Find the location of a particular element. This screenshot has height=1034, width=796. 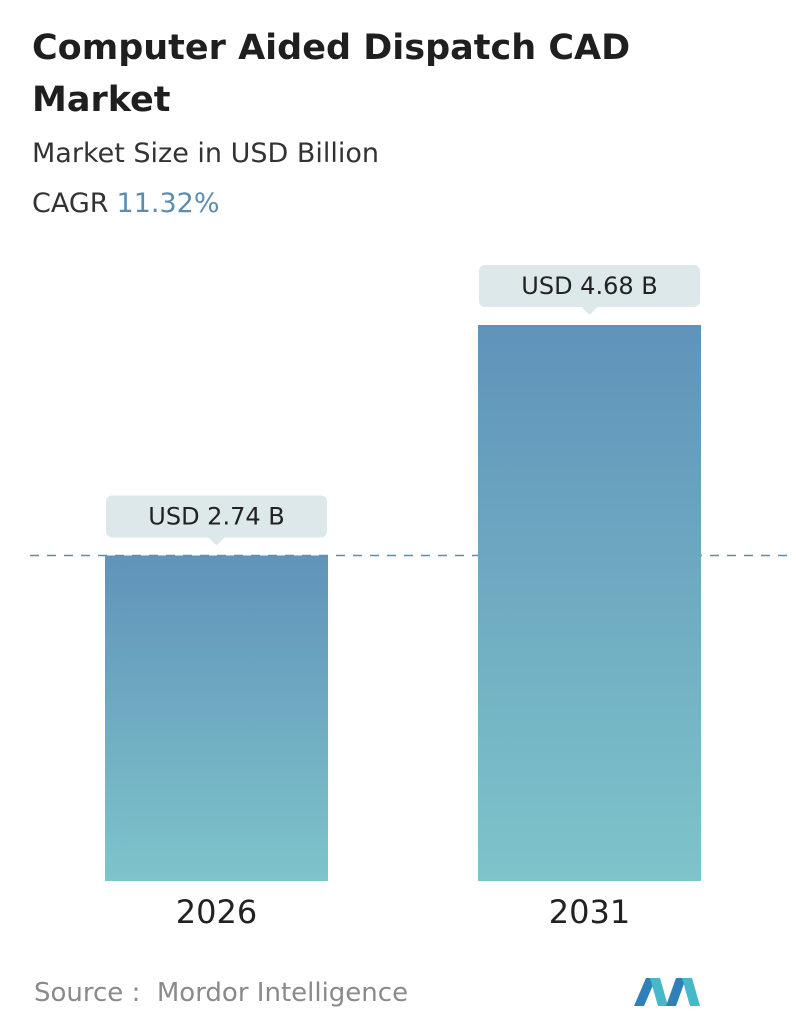

cagr: CAGR 11.32% is located at coordinates (125, 203).